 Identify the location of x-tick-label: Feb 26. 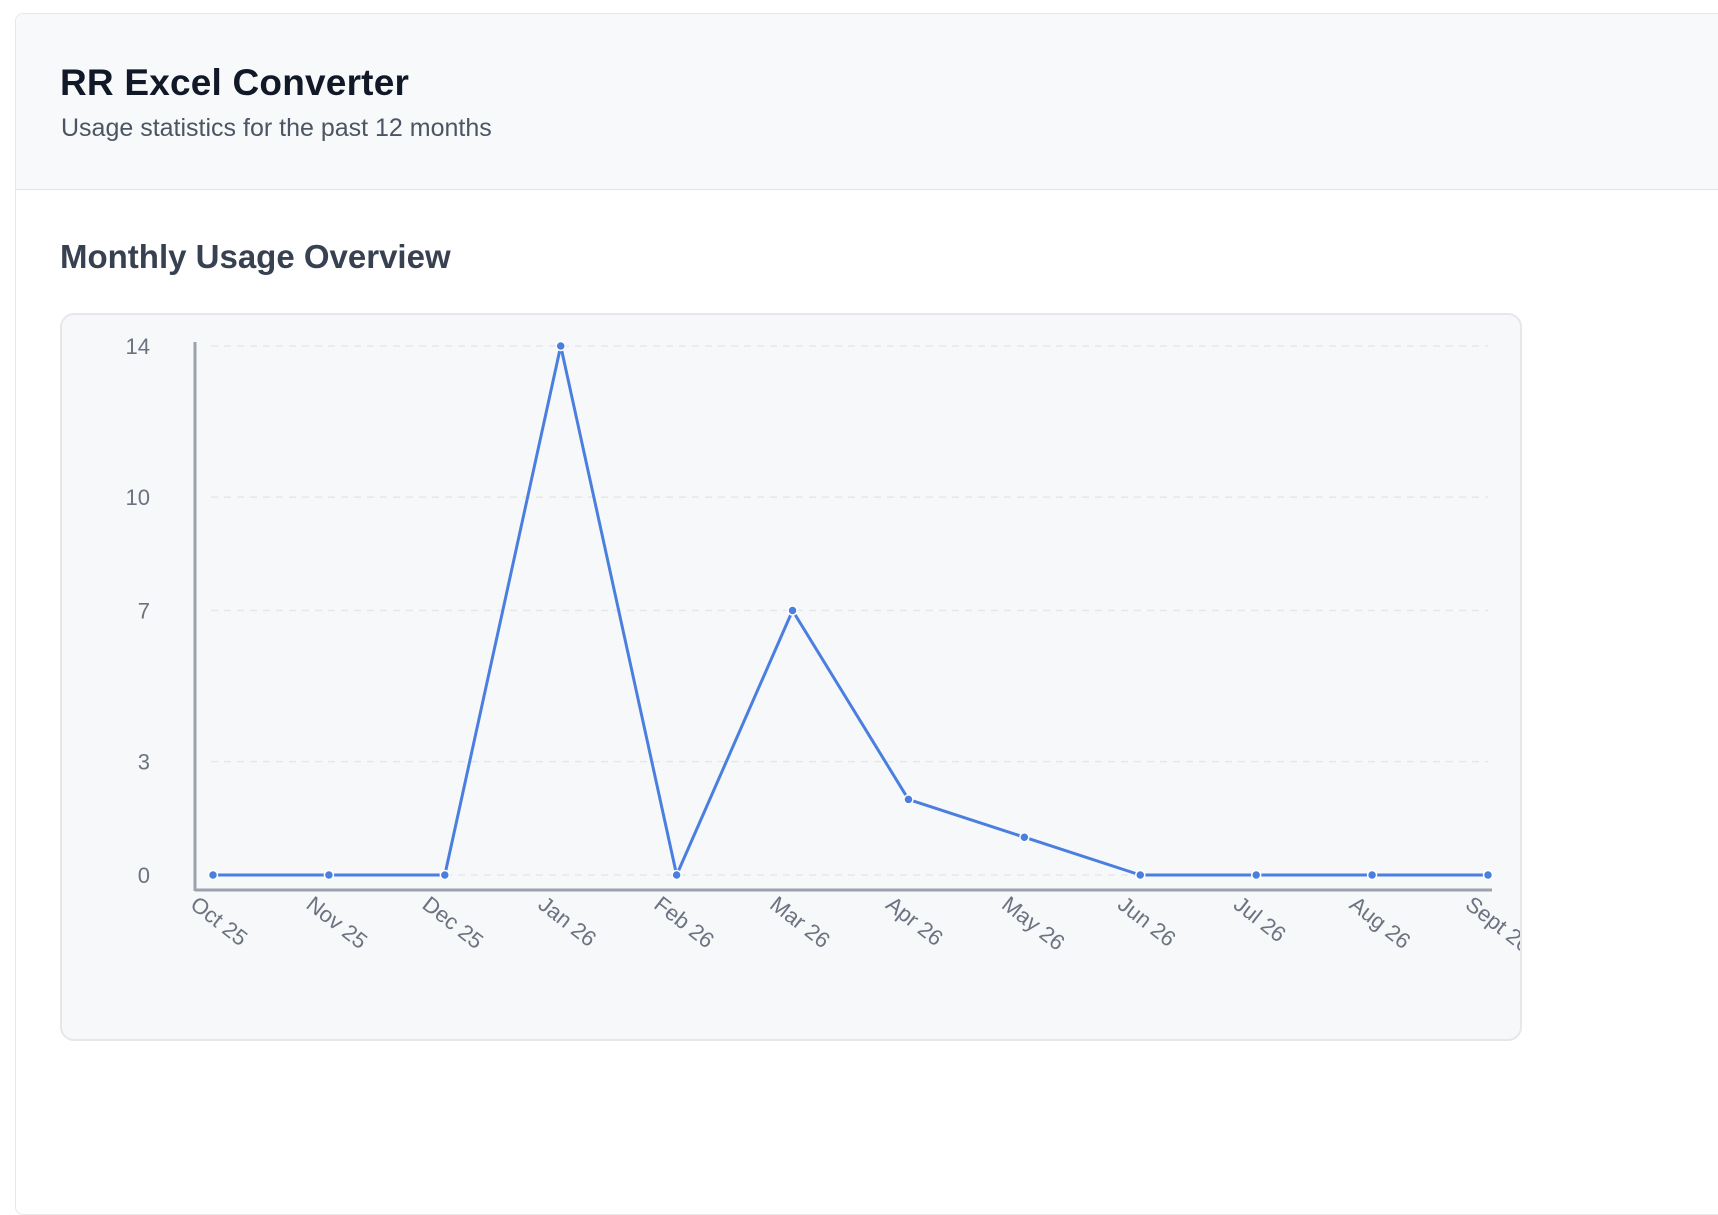
(684, 922).